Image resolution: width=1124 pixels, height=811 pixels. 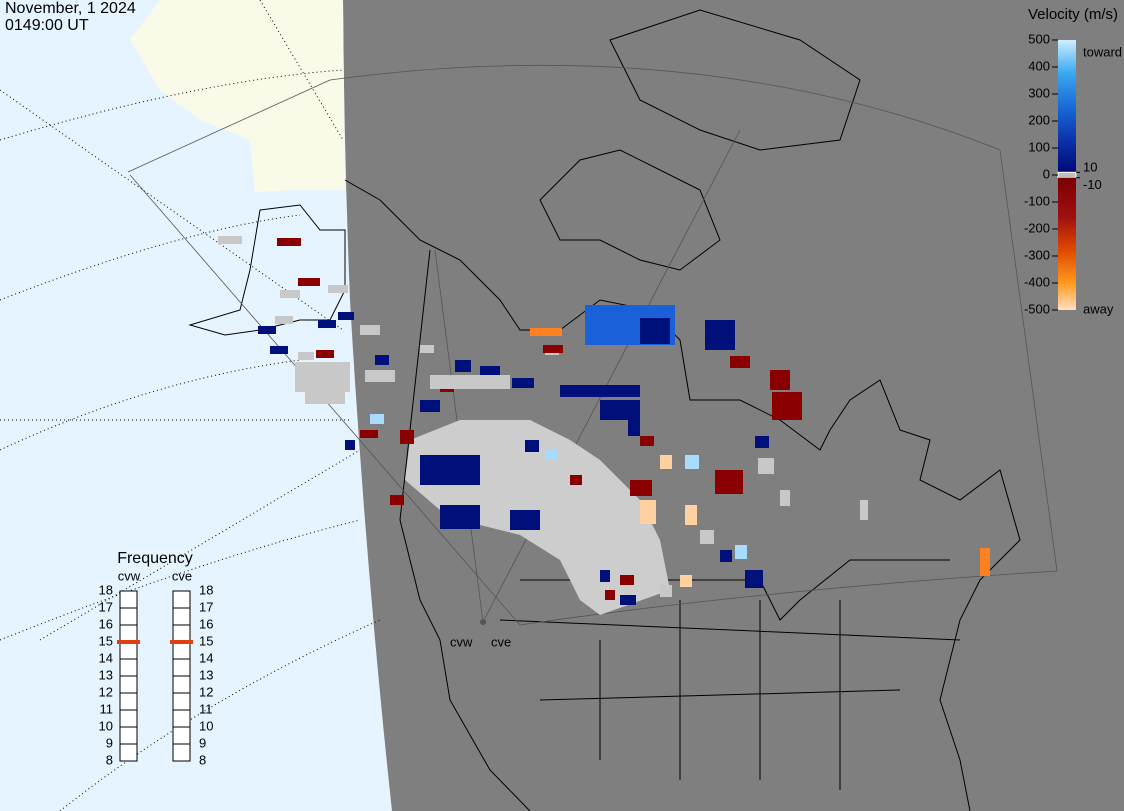 I want to click on frequency-tick-label: 16, so click(x=106, y=623).